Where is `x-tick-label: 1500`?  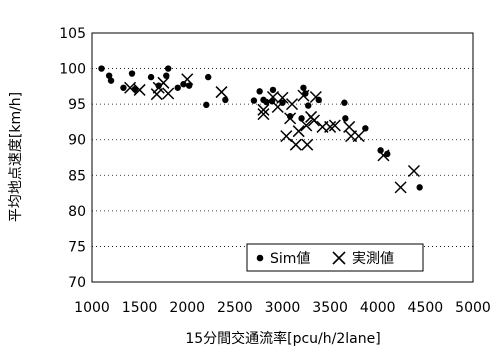 x-tick-label: 1500 is located at coordinates (140, 308).